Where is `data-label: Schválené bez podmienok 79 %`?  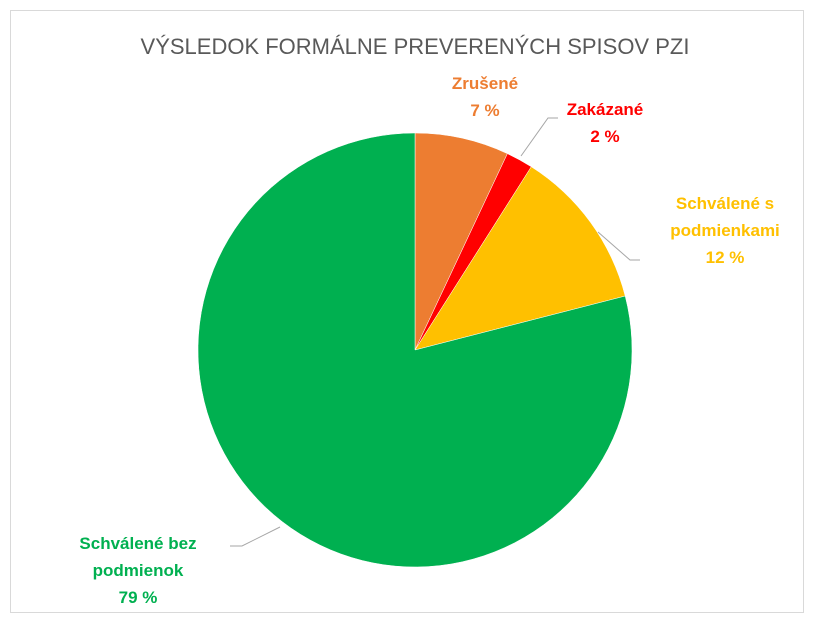 data-label: Schválené bez podmienok 79 % is located at coordinates (138, 570).